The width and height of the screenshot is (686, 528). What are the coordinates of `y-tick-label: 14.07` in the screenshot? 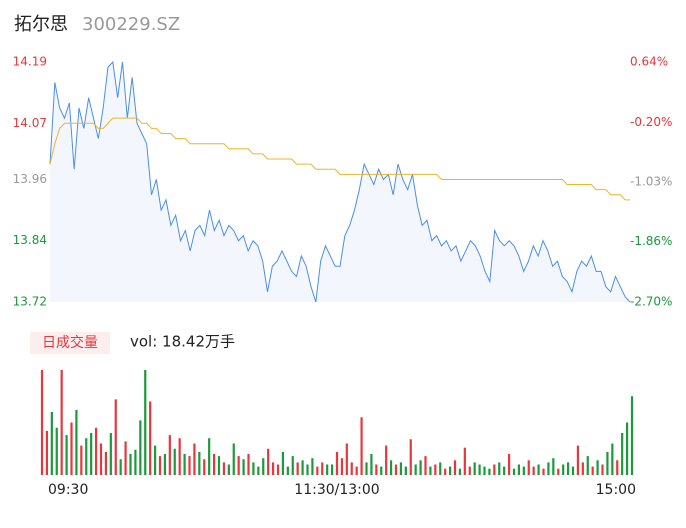 It's located at (30, 123).